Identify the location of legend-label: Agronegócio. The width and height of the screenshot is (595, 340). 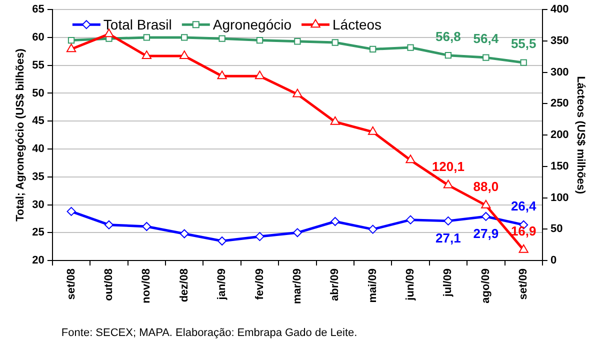
(252, 24).